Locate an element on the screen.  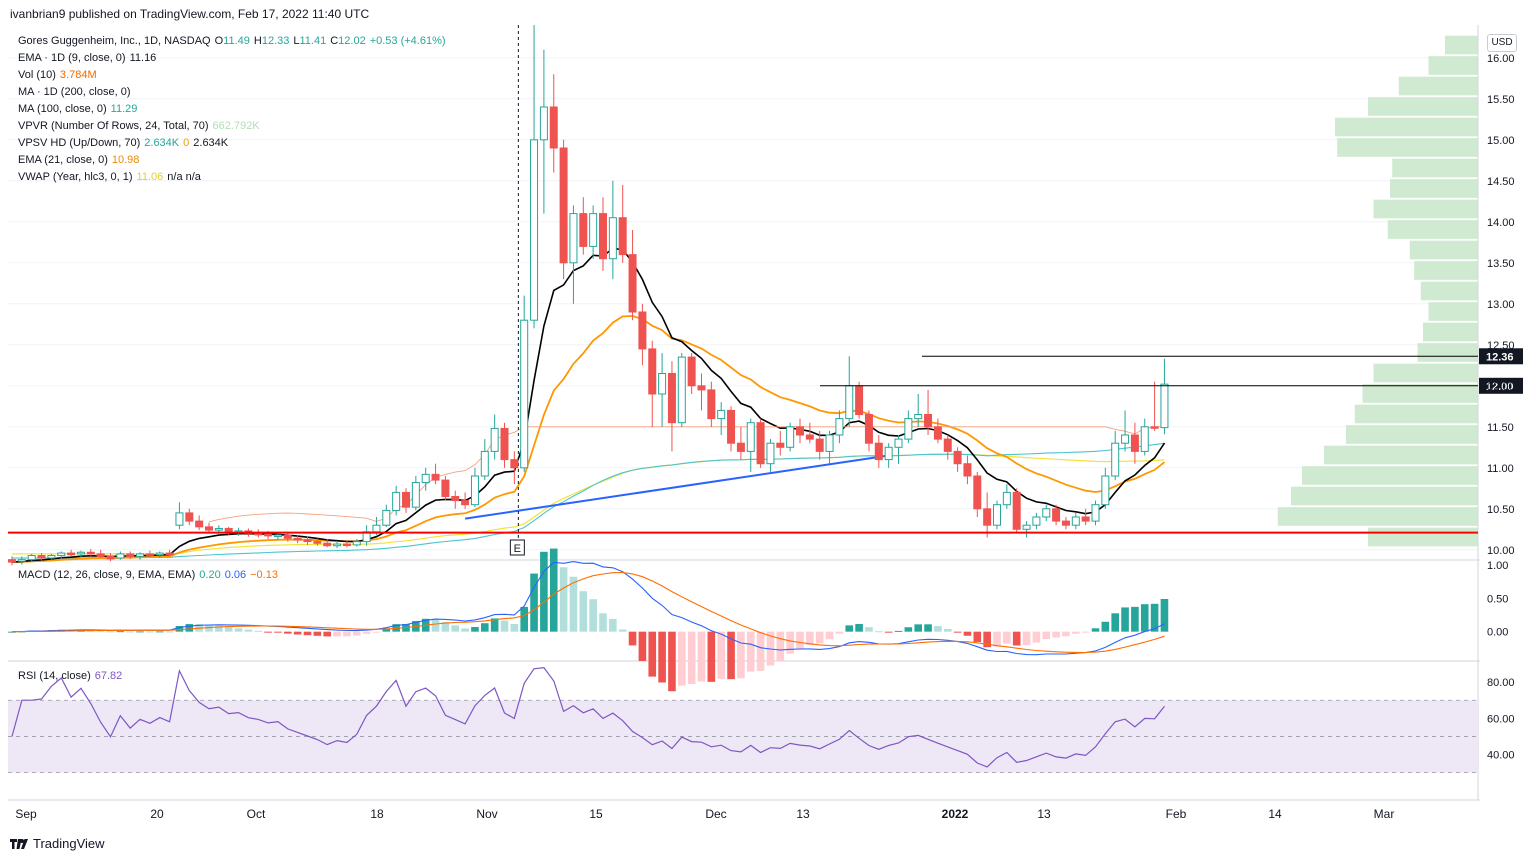
signal-line-value: −0.13 is located at coordinates (264, 575).